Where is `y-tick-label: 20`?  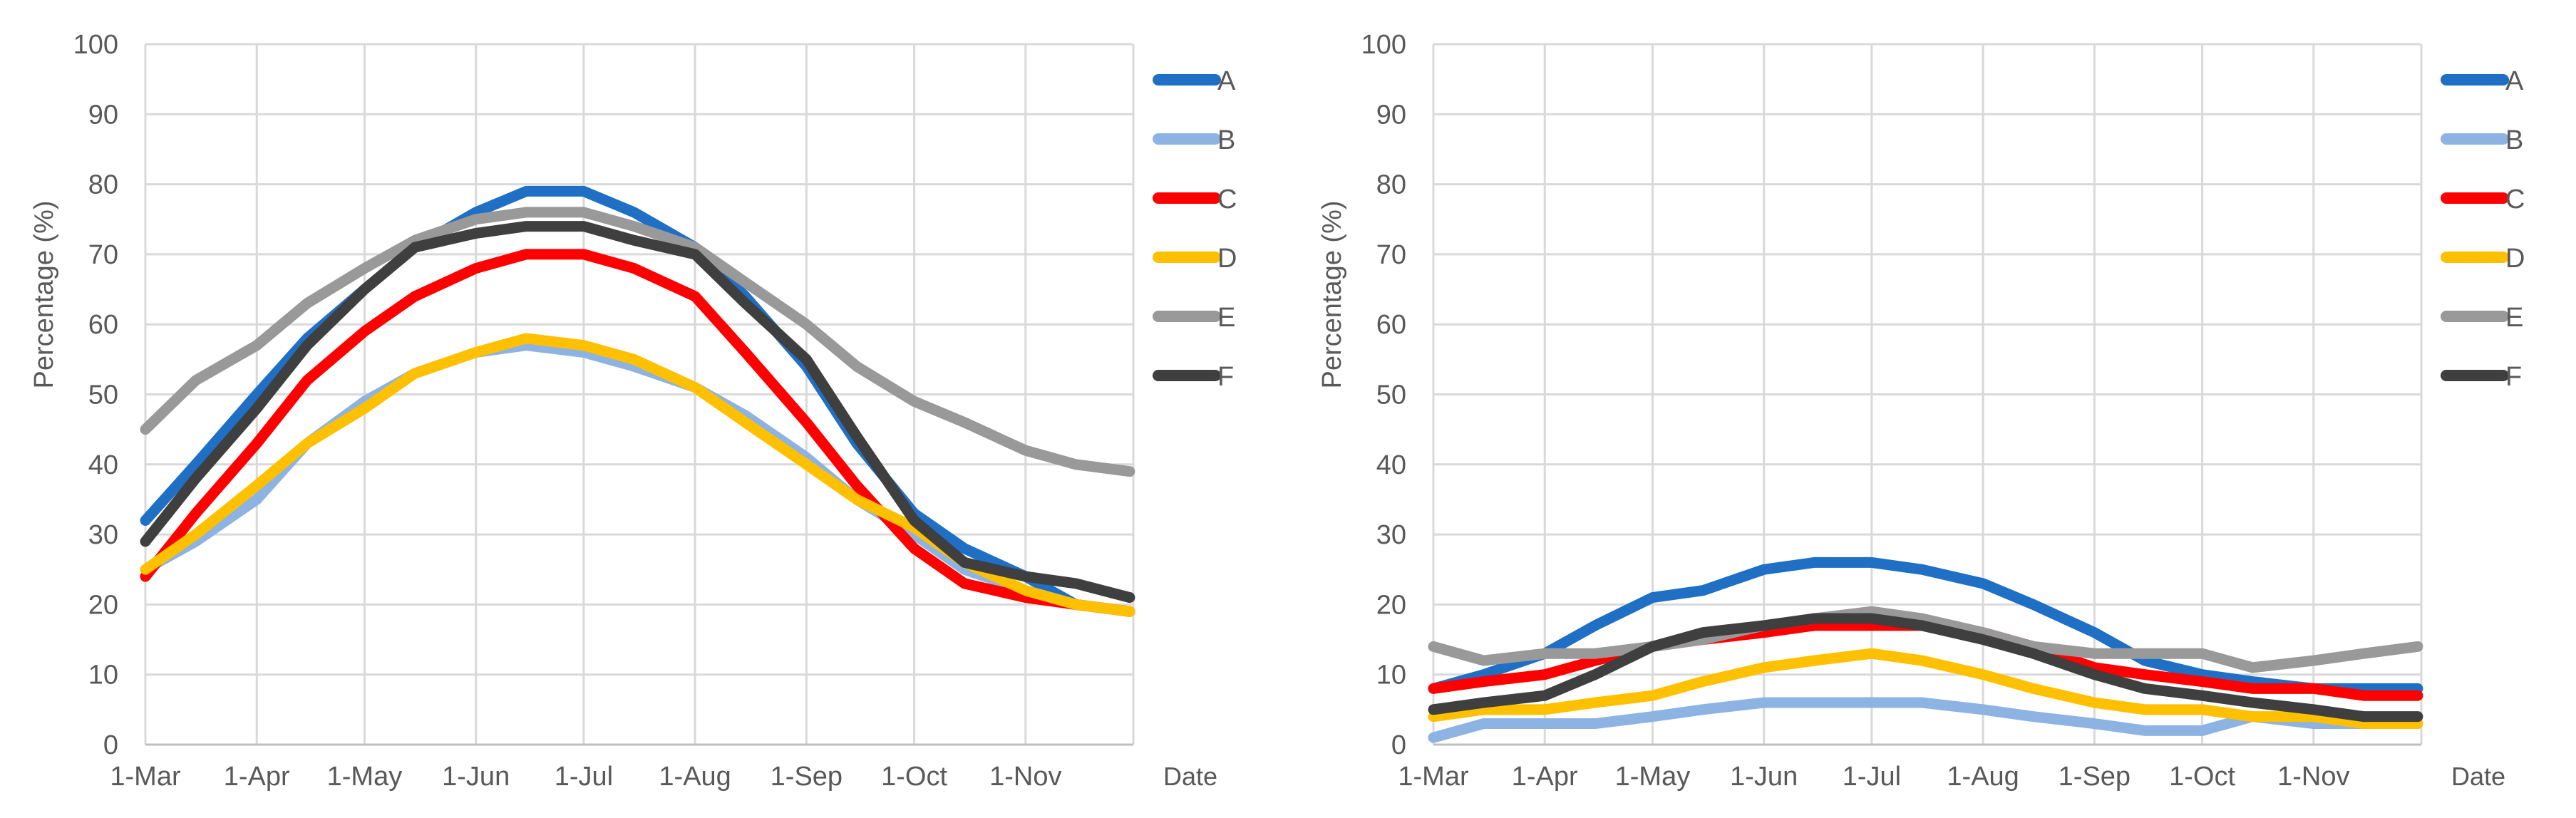 y-tick-label: 20 is located at coordinates (1391, 605).